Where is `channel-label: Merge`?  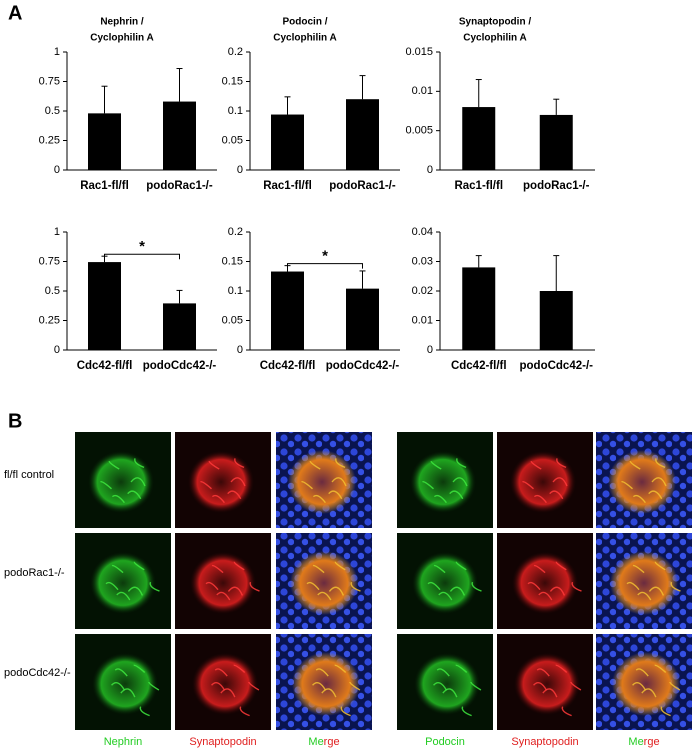 channel-label: Merge is located at coordinates (643, 742).